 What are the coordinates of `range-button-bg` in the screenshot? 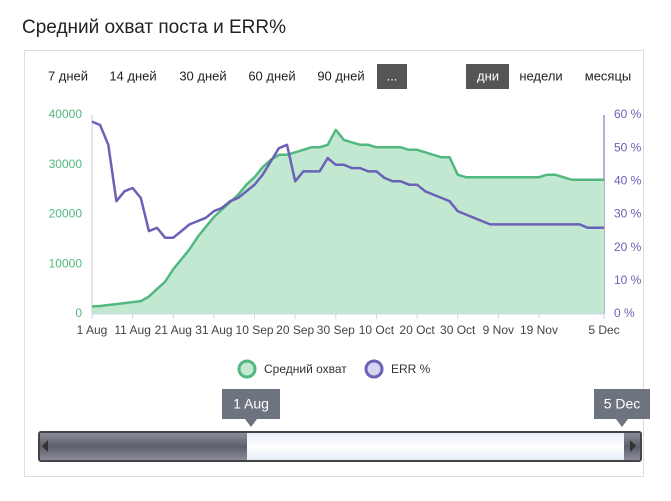 It's located at (392, 76).